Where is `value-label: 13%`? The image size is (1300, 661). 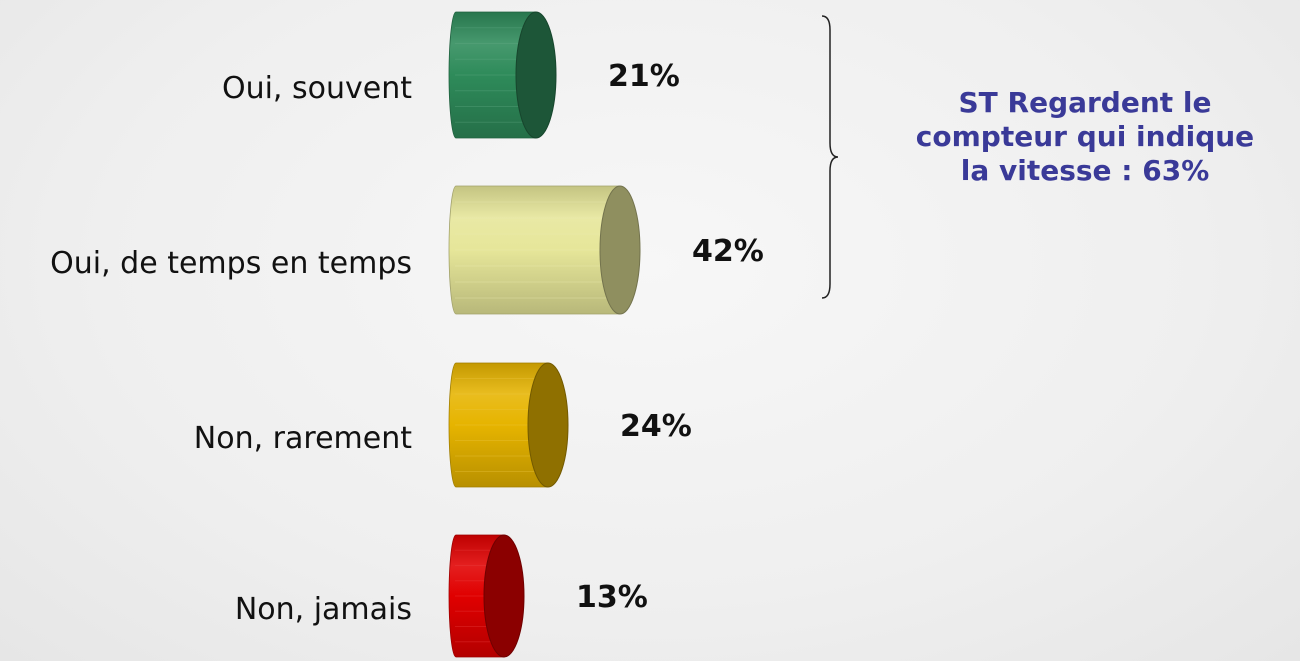
value-label: 13% is located at coordinates (612, 597).